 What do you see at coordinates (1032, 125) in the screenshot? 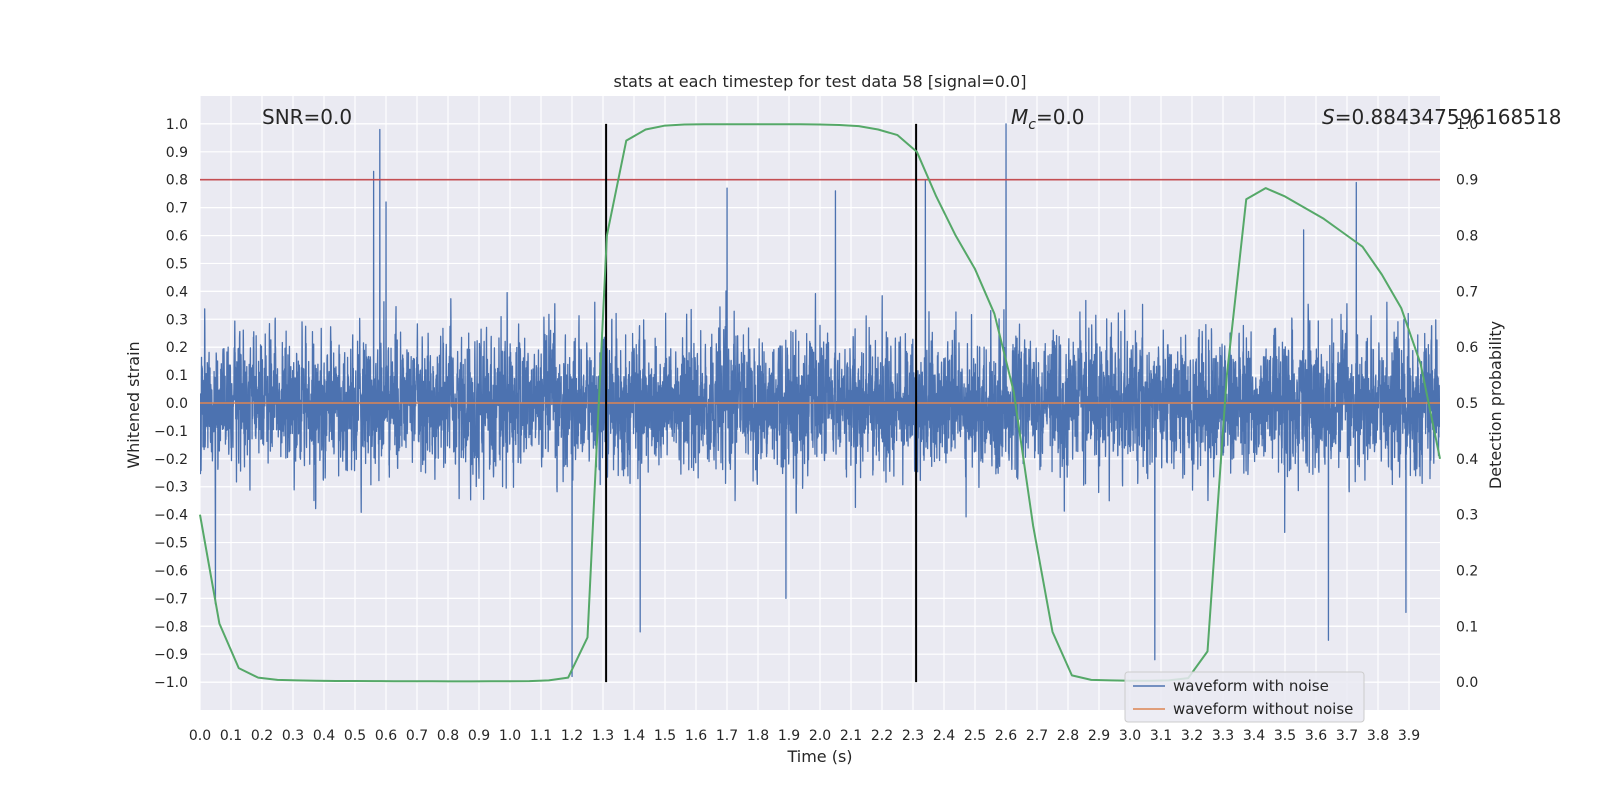
I see `chirp-mass-subscript: c` at bounding box center [1032, 125].